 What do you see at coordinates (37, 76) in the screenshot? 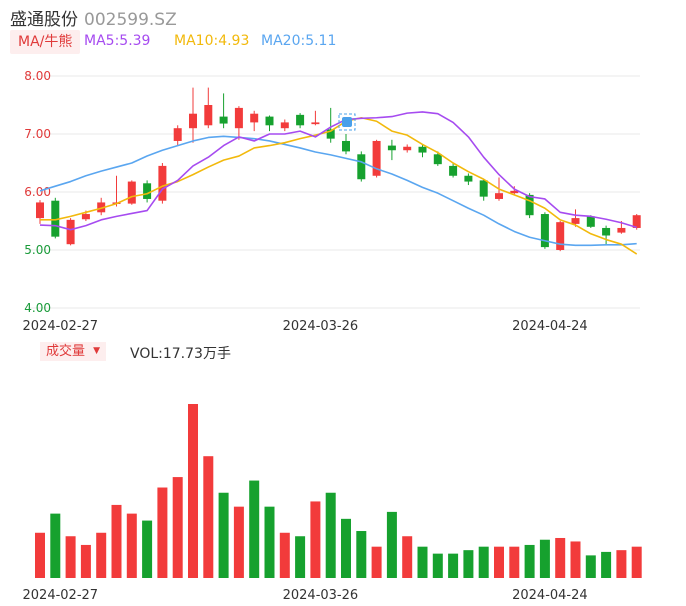
I see `y-tick-label: 8.00` at bounding box center [37, 76].